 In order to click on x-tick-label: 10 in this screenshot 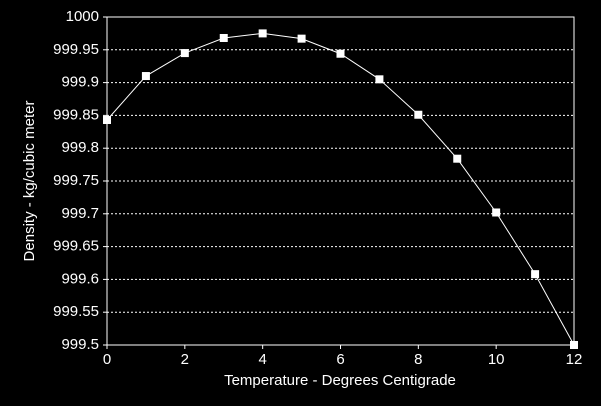, I will do `click(496, 359)`.